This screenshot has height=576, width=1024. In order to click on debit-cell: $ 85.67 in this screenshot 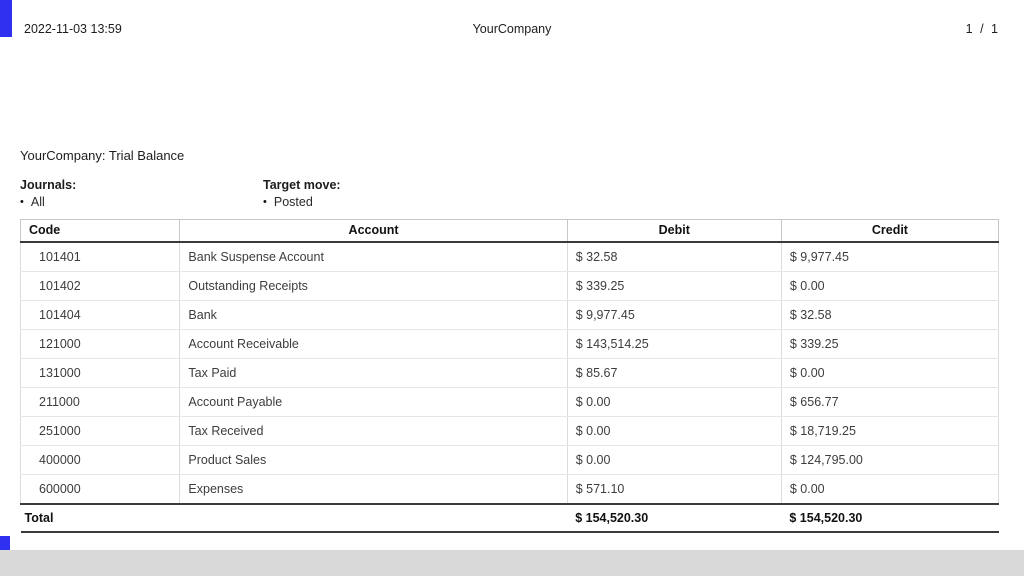, I will do `click(674, 373)`.